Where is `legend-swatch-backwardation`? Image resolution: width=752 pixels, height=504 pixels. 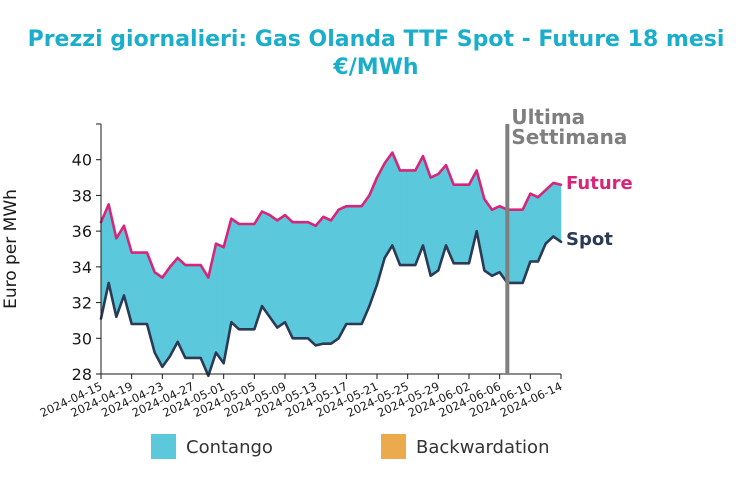 legend-swatch-backwardation is located at coordinates (393, 446).